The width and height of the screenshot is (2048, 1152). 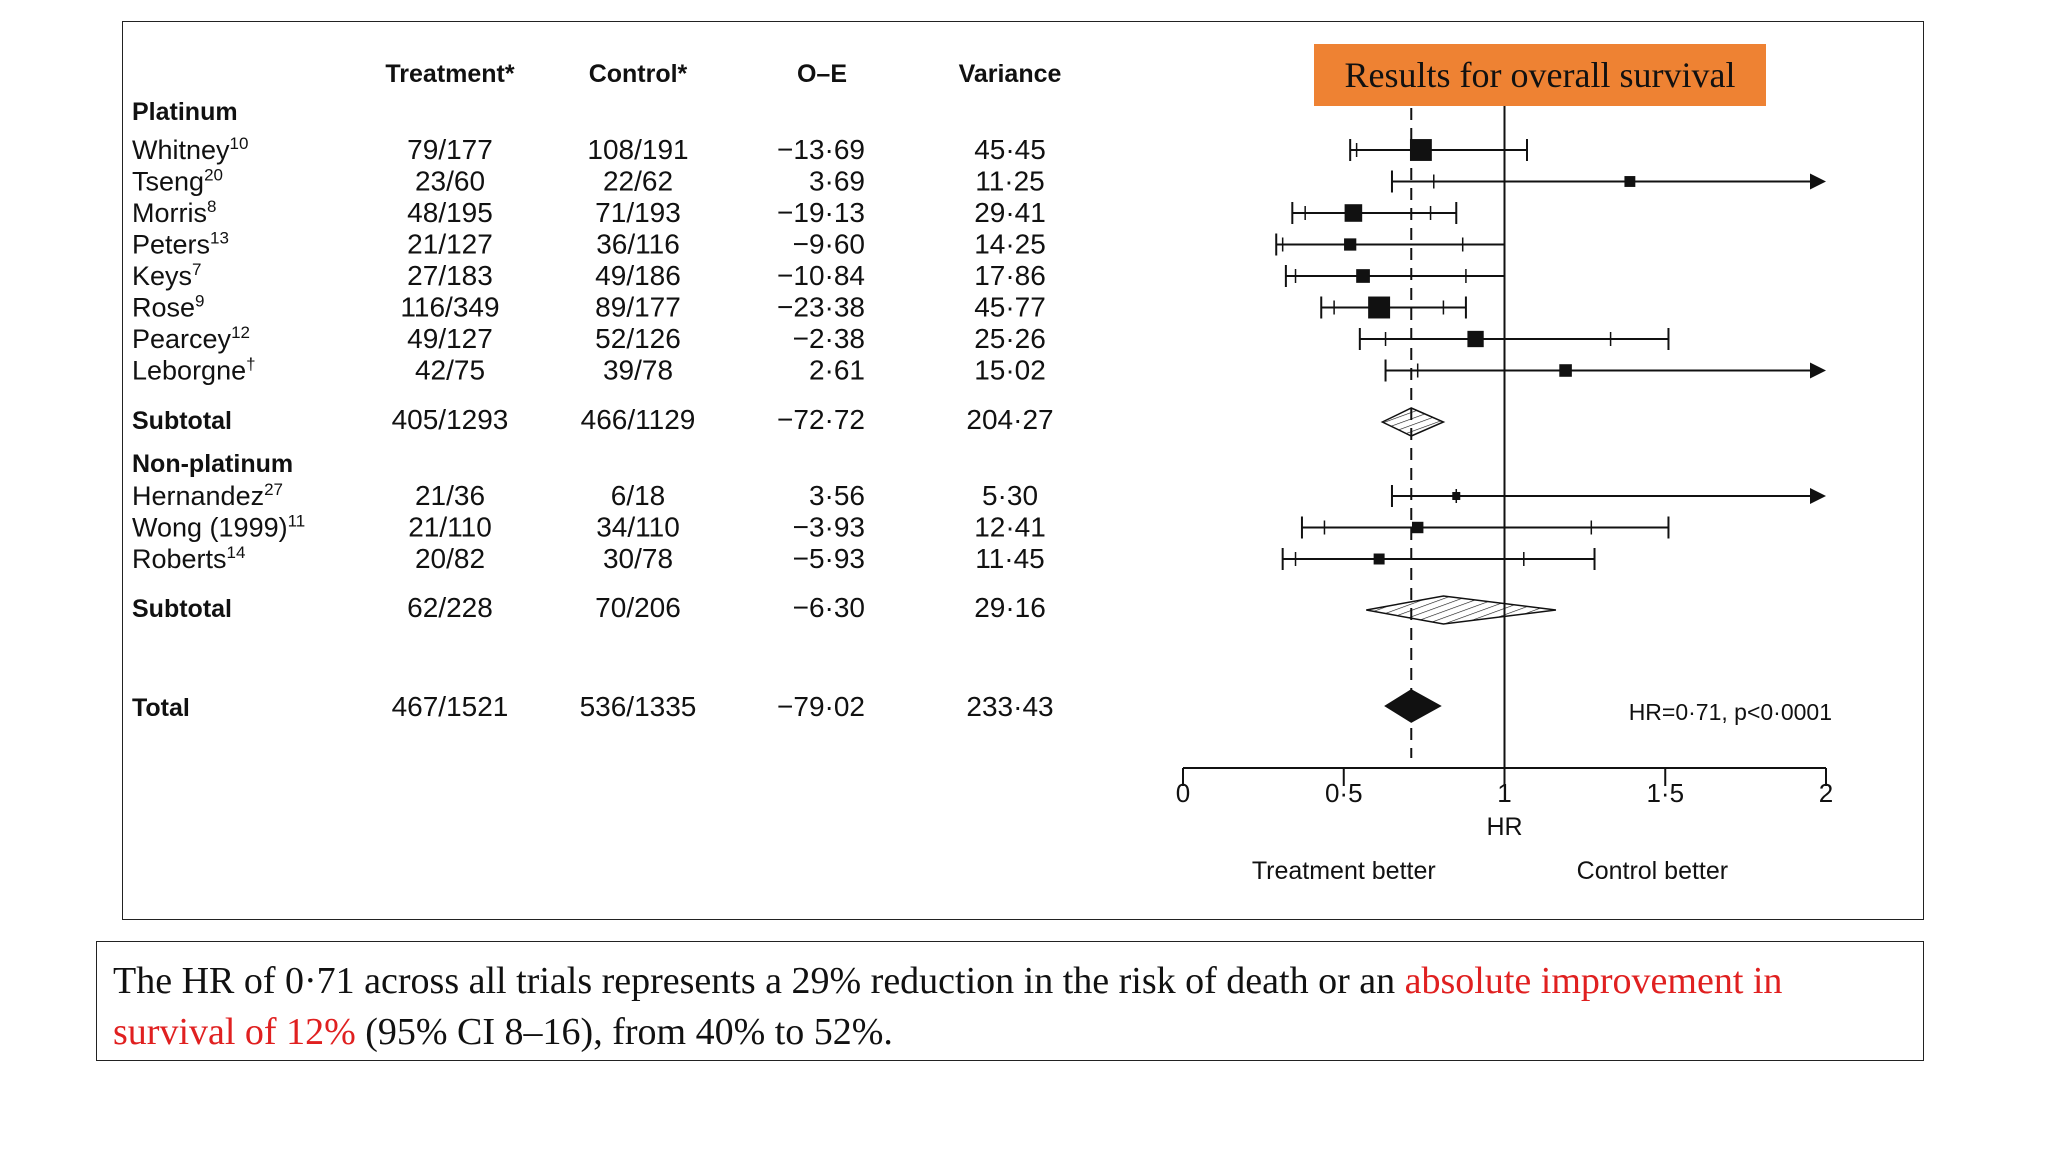 I want to click on trial-variance: 5·30, so click(x=1010, y=495).